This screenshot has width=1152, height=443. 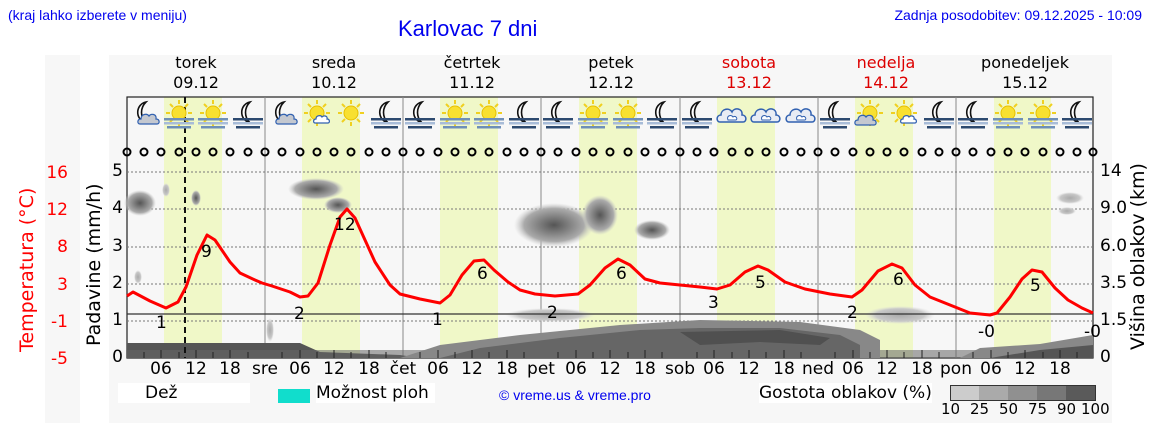 What do you see at coordinates (610, 354) in the screenshot?
I see `hour-ticks` at bounding box center [610, 354].